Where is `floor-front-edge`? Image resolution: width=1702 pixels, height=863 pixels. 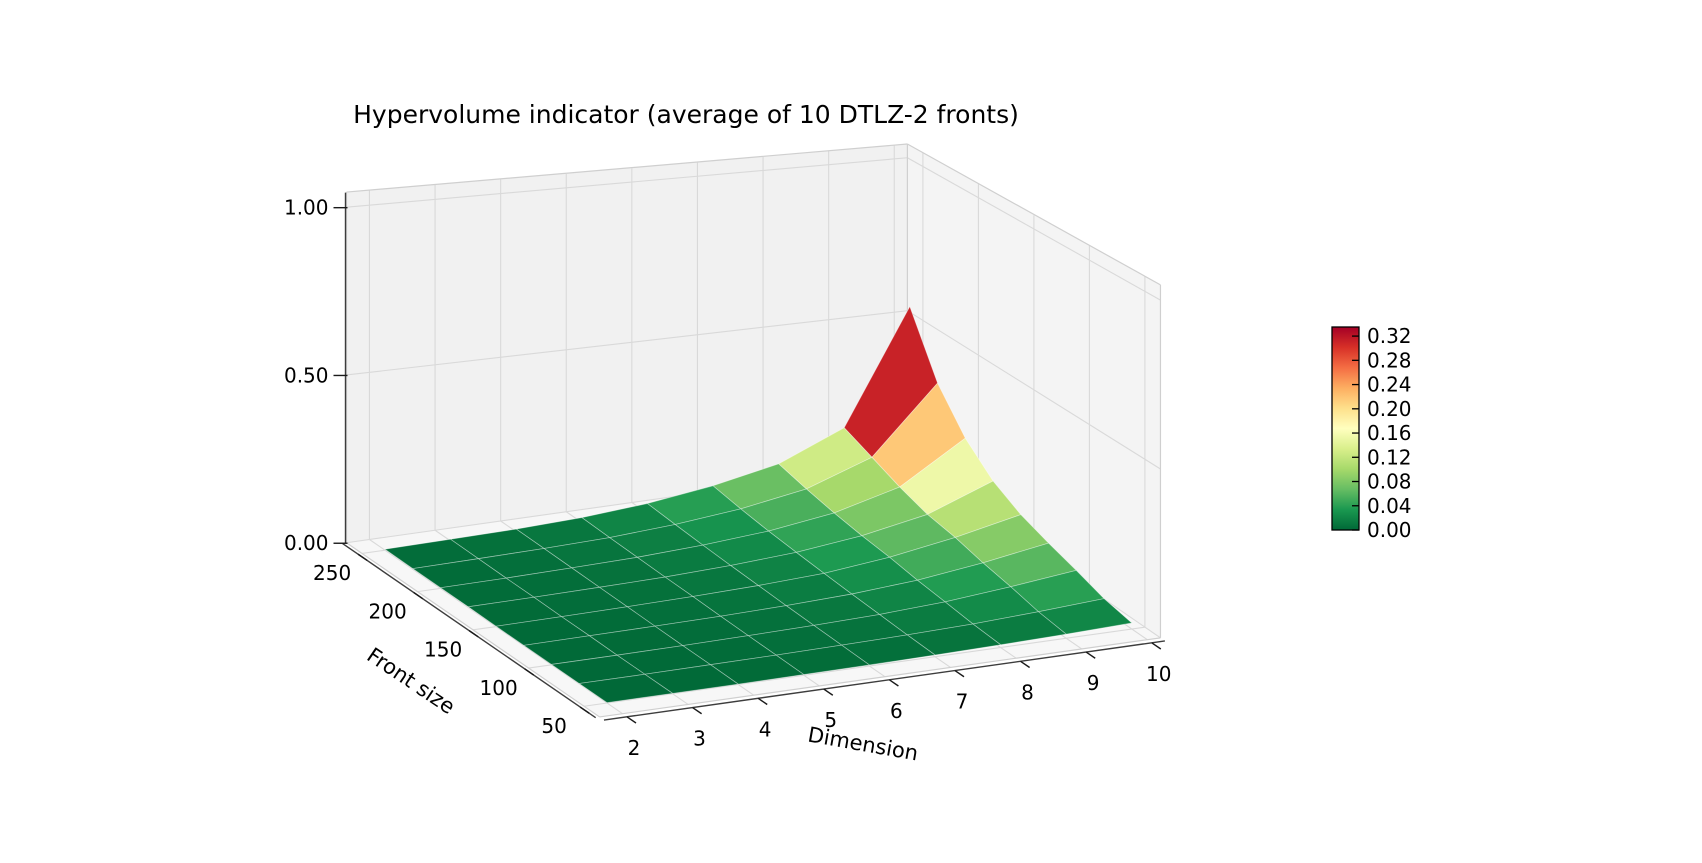
floor-front-edge is located at coordinates (880, 677).